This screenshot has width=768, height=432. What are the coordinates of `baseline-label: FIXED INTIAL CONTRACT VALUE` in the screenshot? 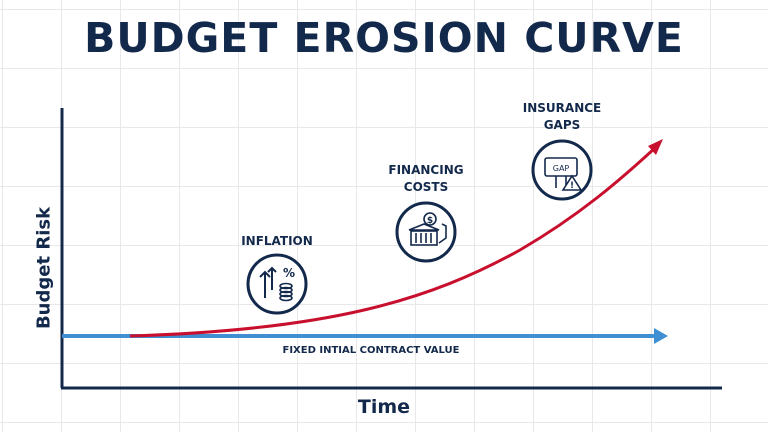 It's located at (371, 350).